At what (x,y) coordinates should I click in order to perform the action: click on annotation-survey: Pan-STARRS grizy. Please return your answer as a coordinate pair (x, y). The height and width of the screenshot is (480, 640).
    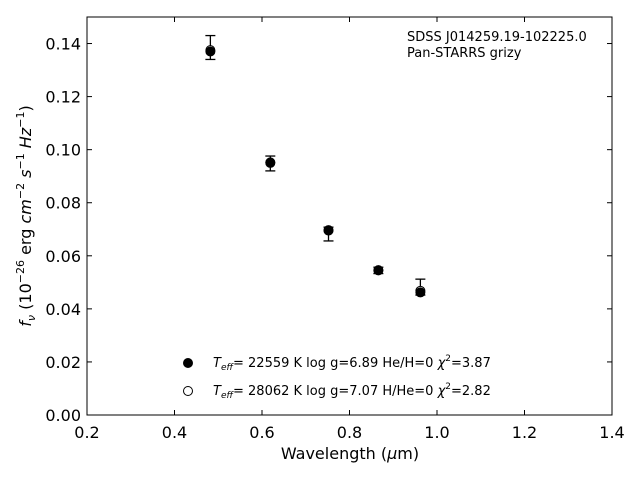
    Looking at the image, I should click on (464, 53).